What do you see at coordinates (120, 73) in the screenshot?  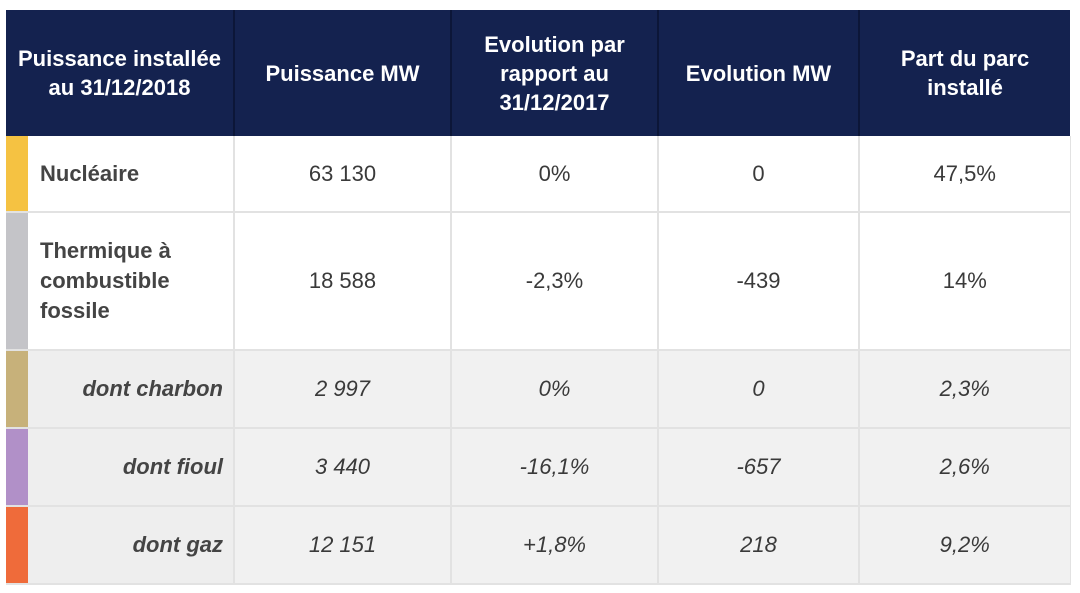 I see `header-installed-capacity: Puissance installée au 31/12/2018` at bounding box center [120, 73].